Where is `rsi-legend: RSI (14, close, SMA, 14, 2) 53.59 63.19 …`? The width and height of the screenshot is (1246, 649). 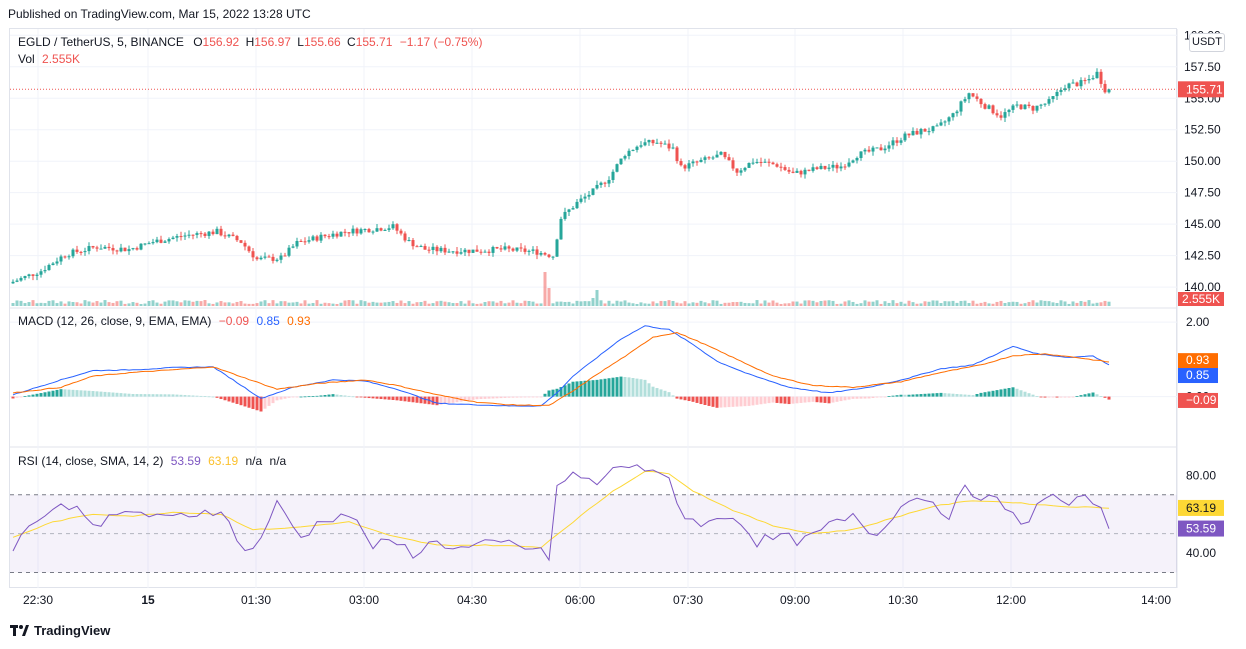
rsi-legend: RSI (14, close, SMA, 14, 2) 53.59 63.19 … is located at coordinates (152, 461).